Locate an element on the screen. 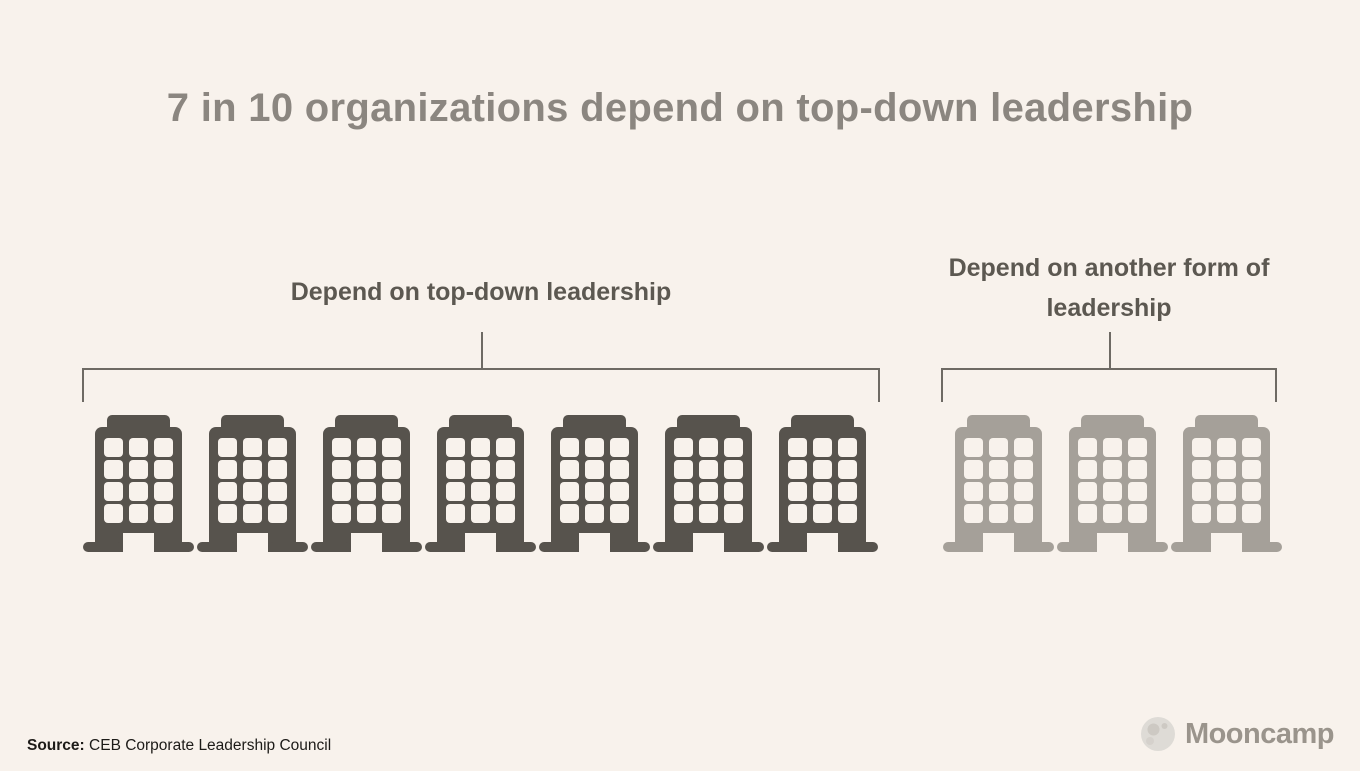 The height and width of the screenshot is (771, 1360). source-text: CEB Corporate Leadership Council is located at coordinates (210, 745).